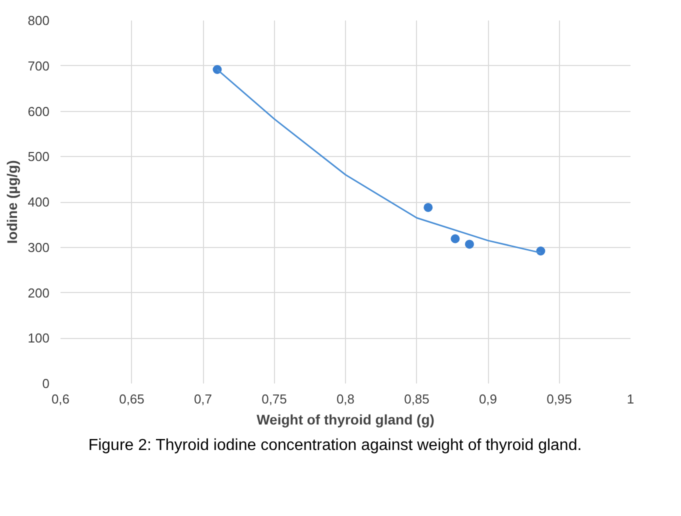 This screenshot has height=516, width=681. Describe the element at coordinates (559, 399) in the screenshot. I see `x-tick-label: 0,95` at that location.